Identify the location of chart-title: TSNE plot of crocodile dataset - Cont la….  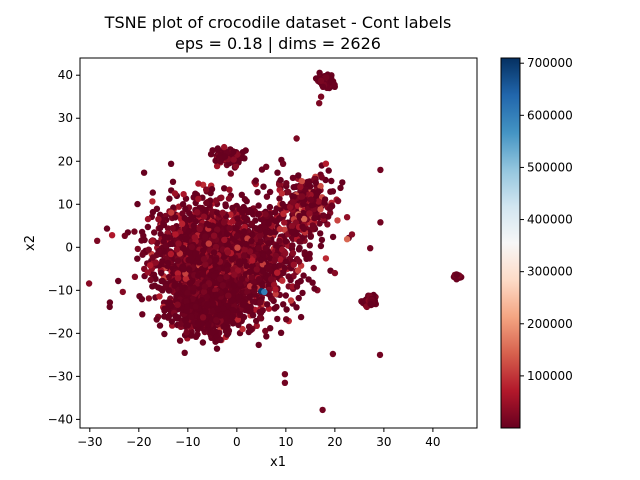
(278, 22).